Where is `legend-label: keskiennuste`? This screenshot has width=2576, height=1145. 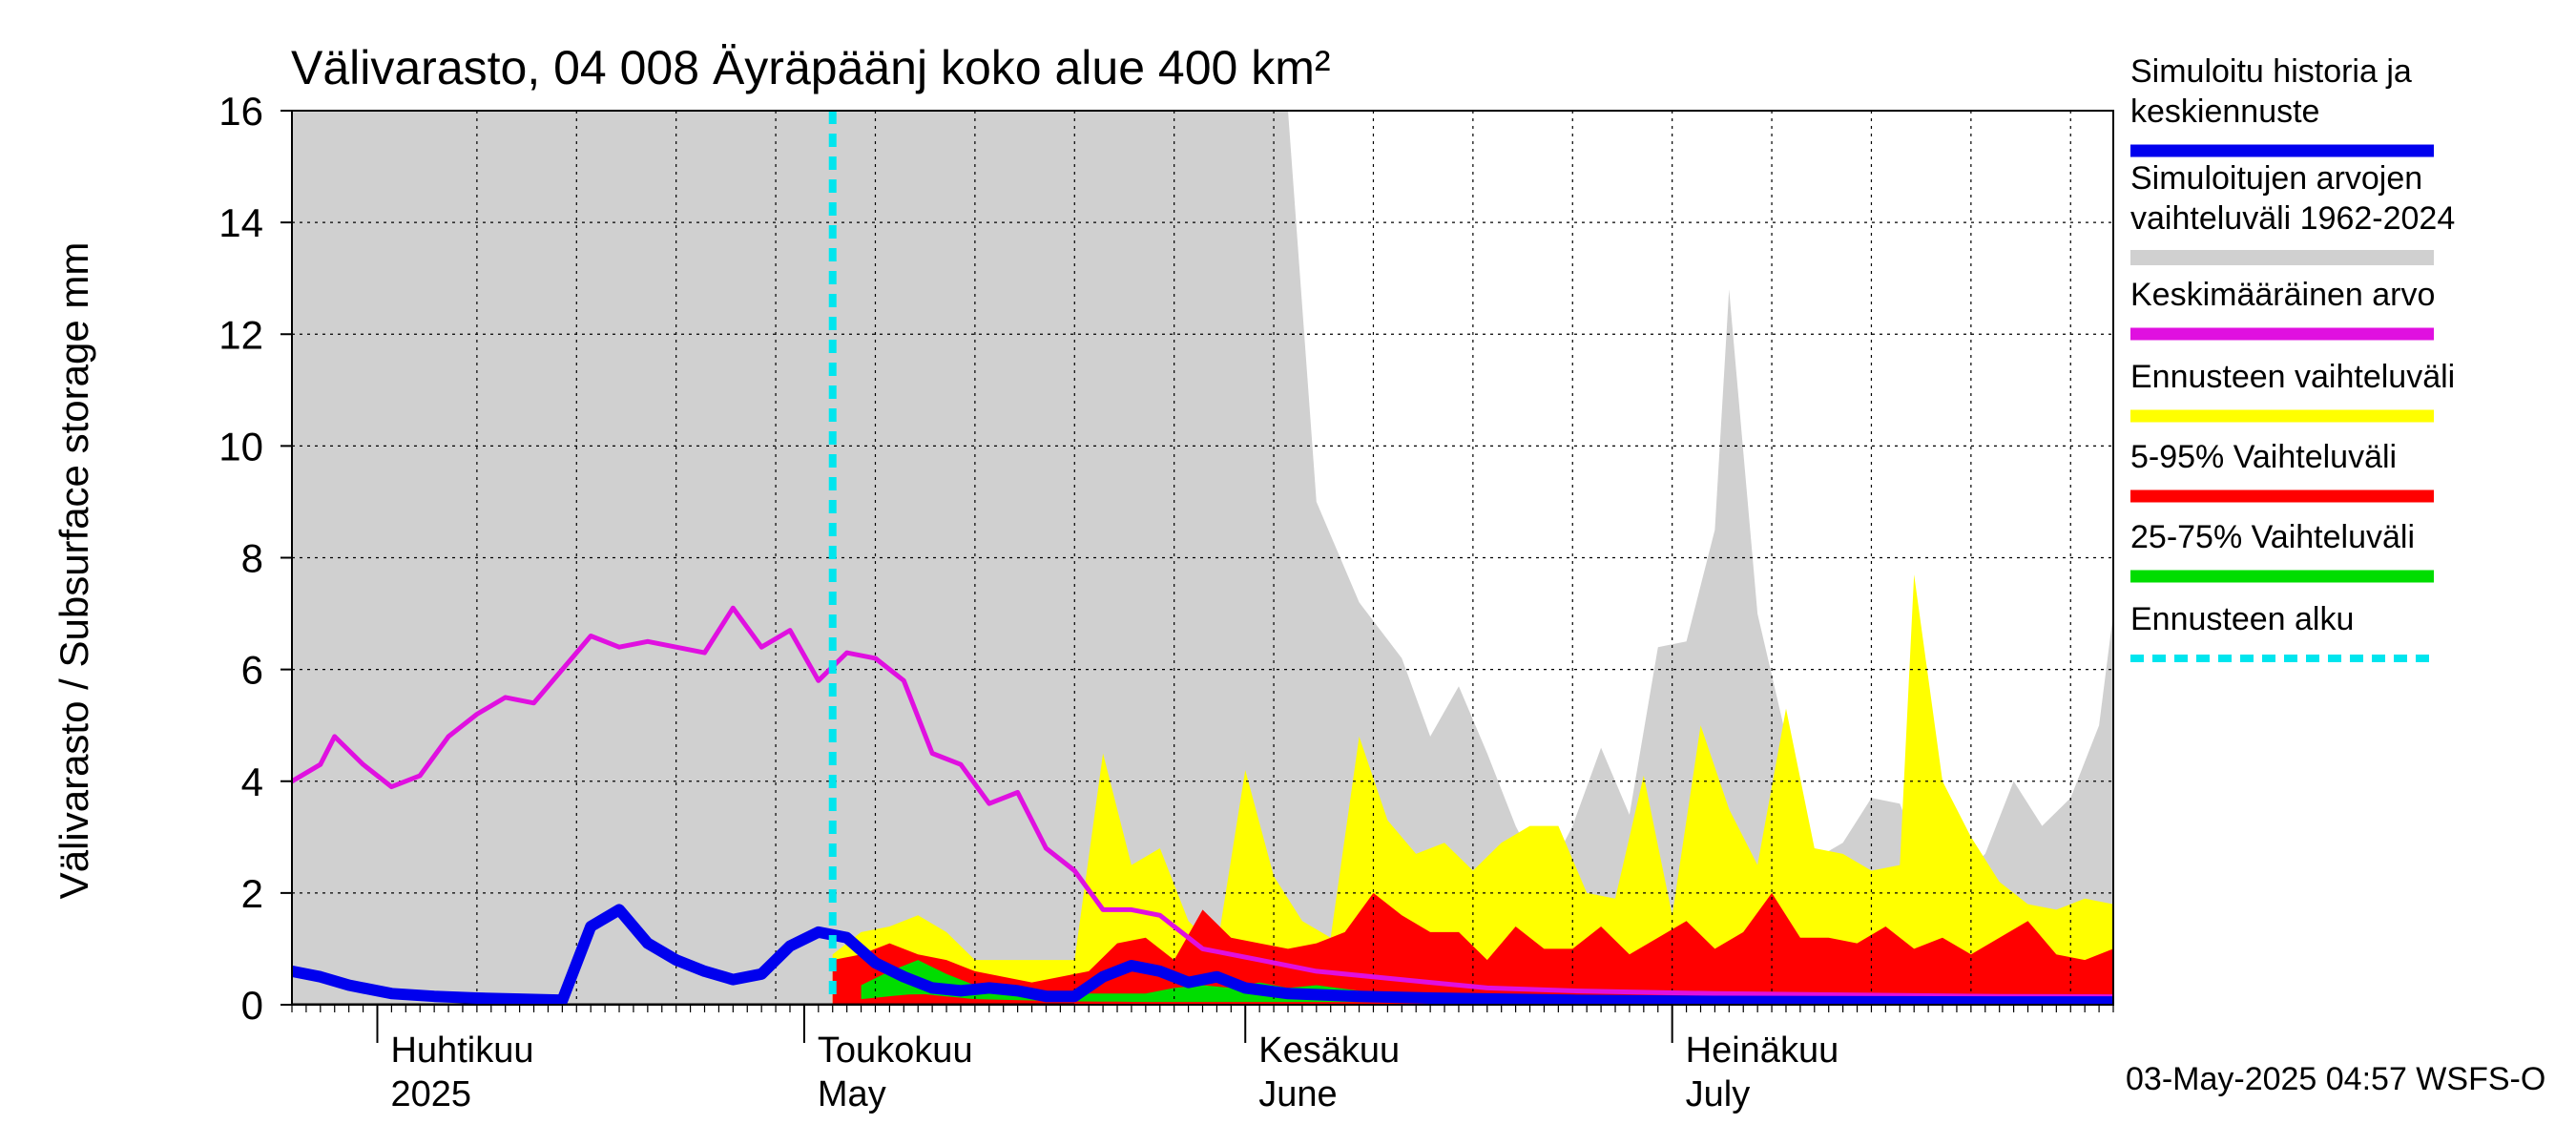
legend-label: keskiennuste is located at coordinates (2224, 112).